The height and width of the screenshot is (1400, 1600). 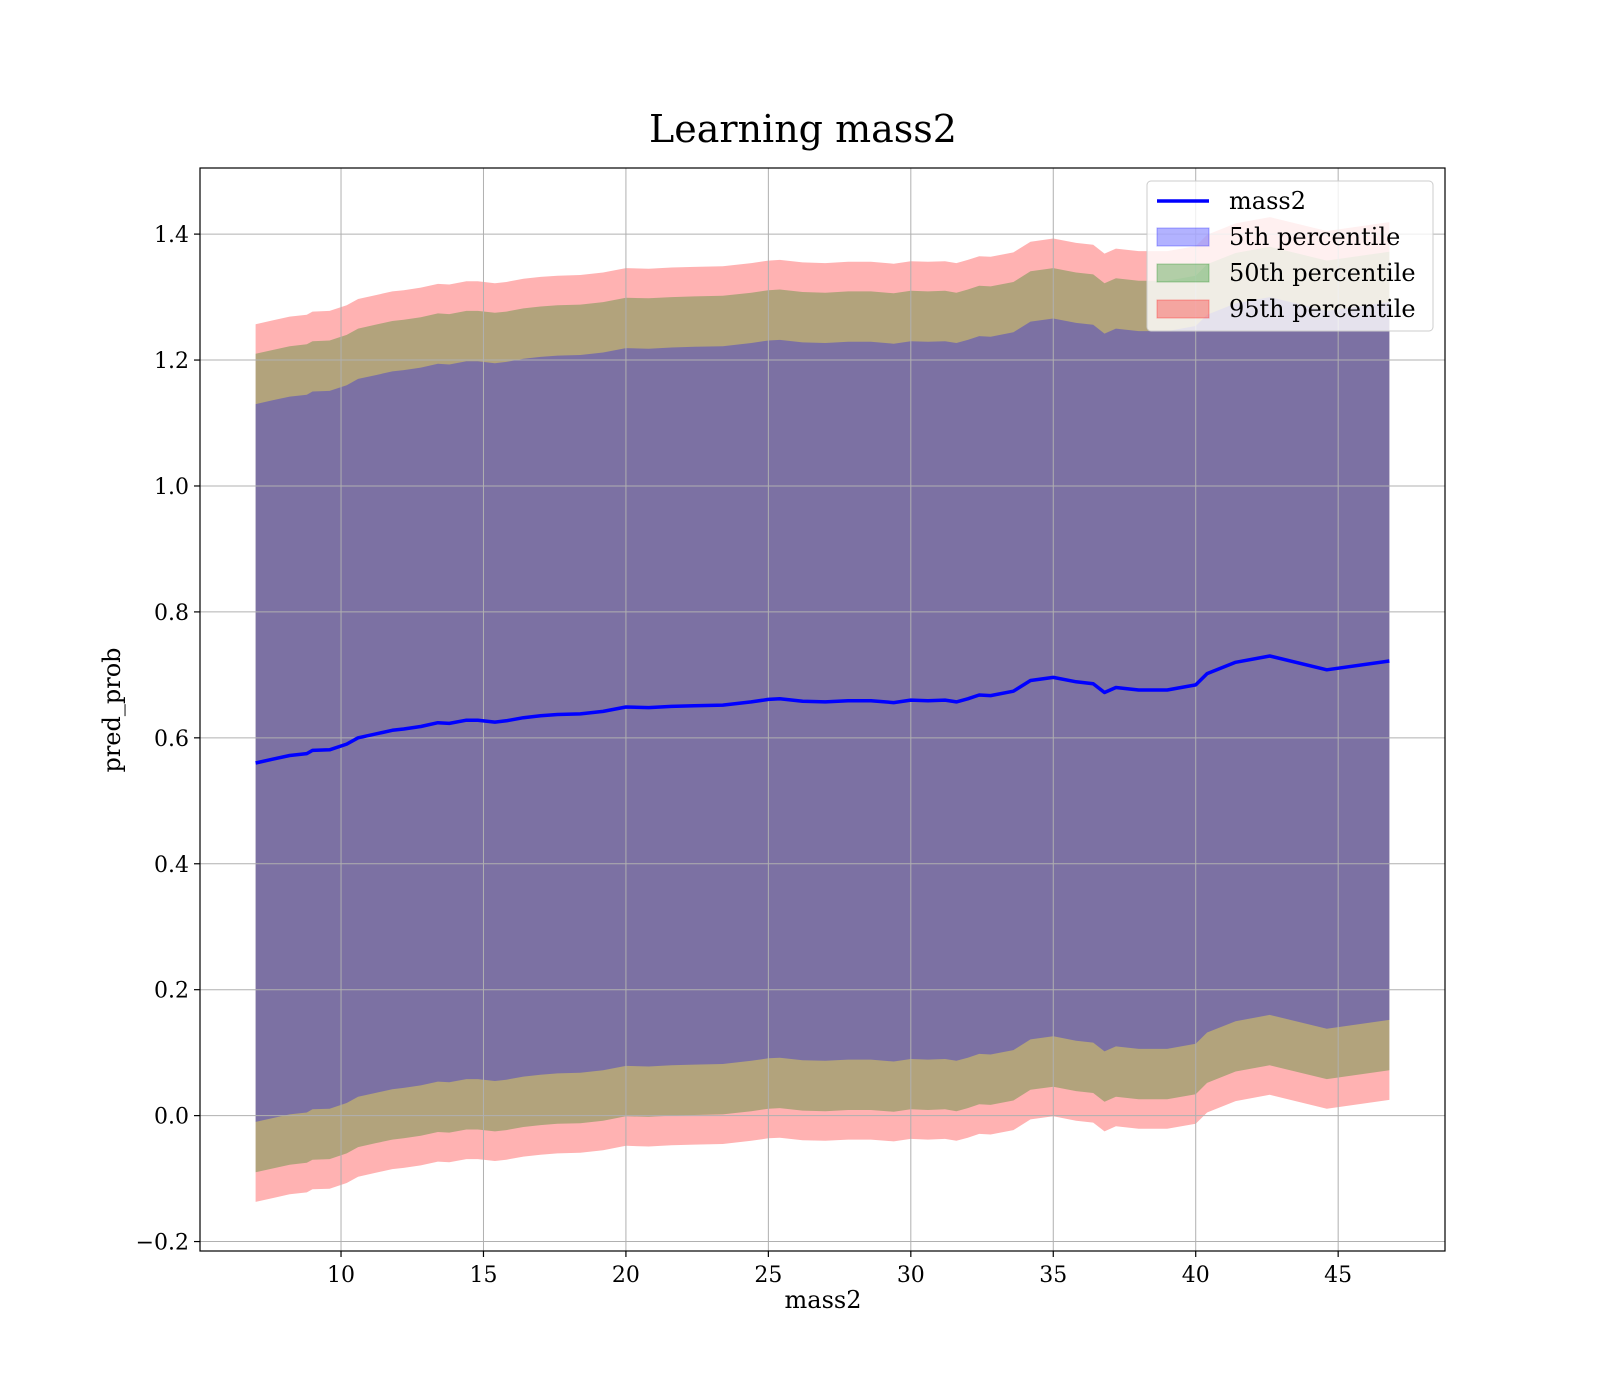 I want to click on y-tick-label: 0.2, so click(x=171, y=991).